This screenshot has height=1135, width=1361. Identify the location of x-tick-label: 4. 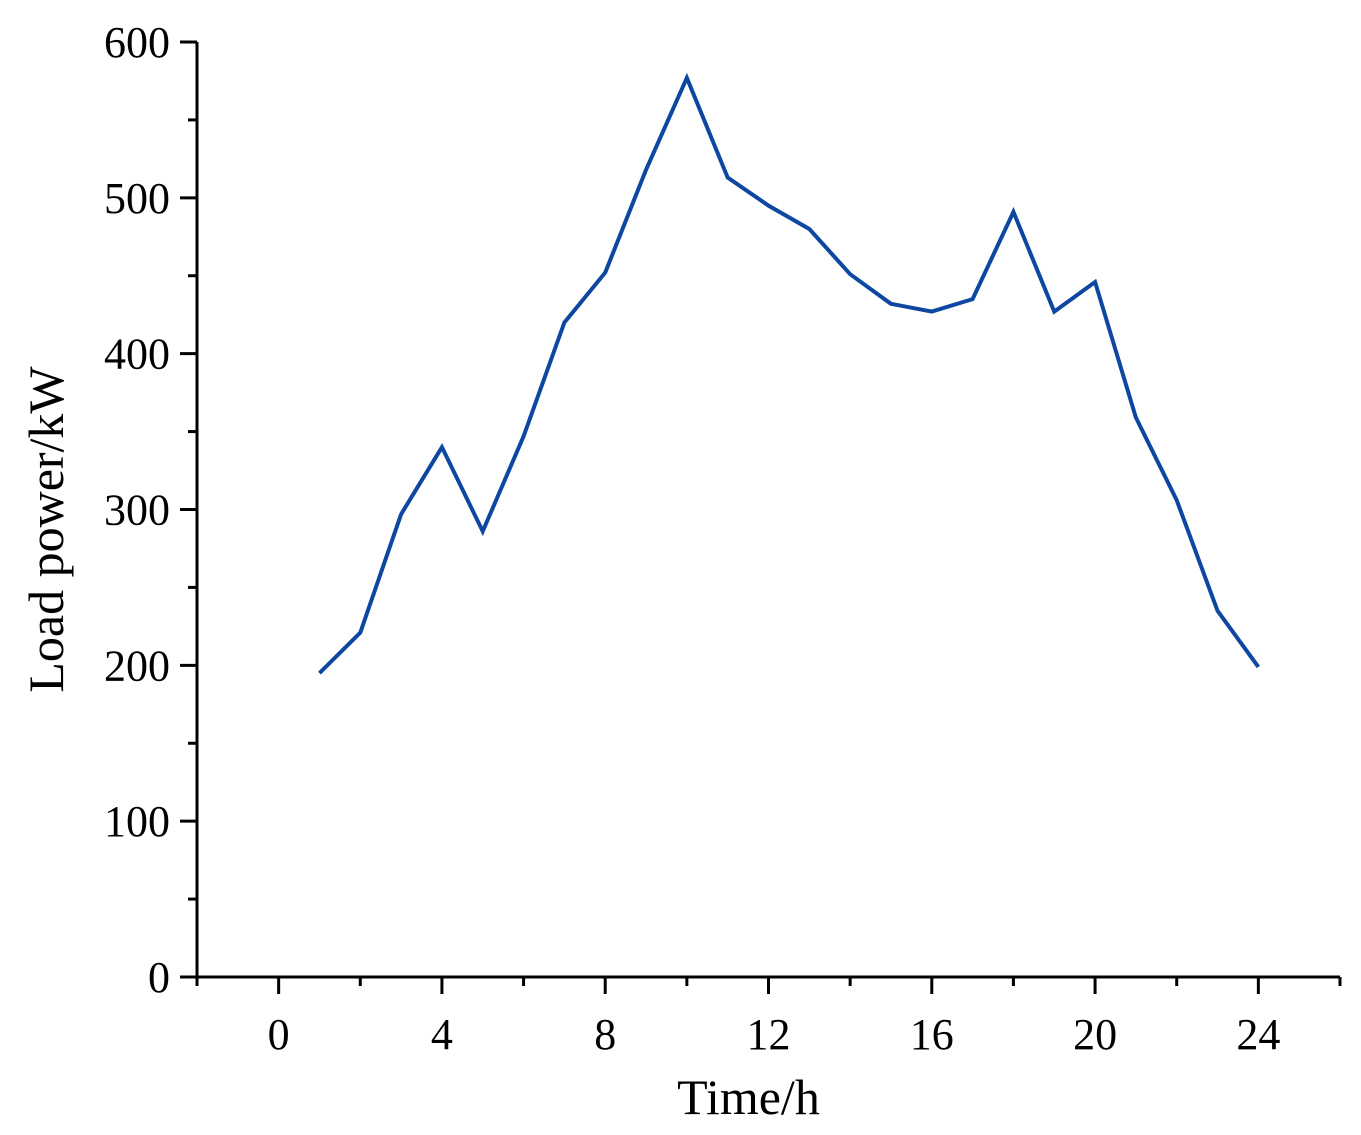
(442, 1034).